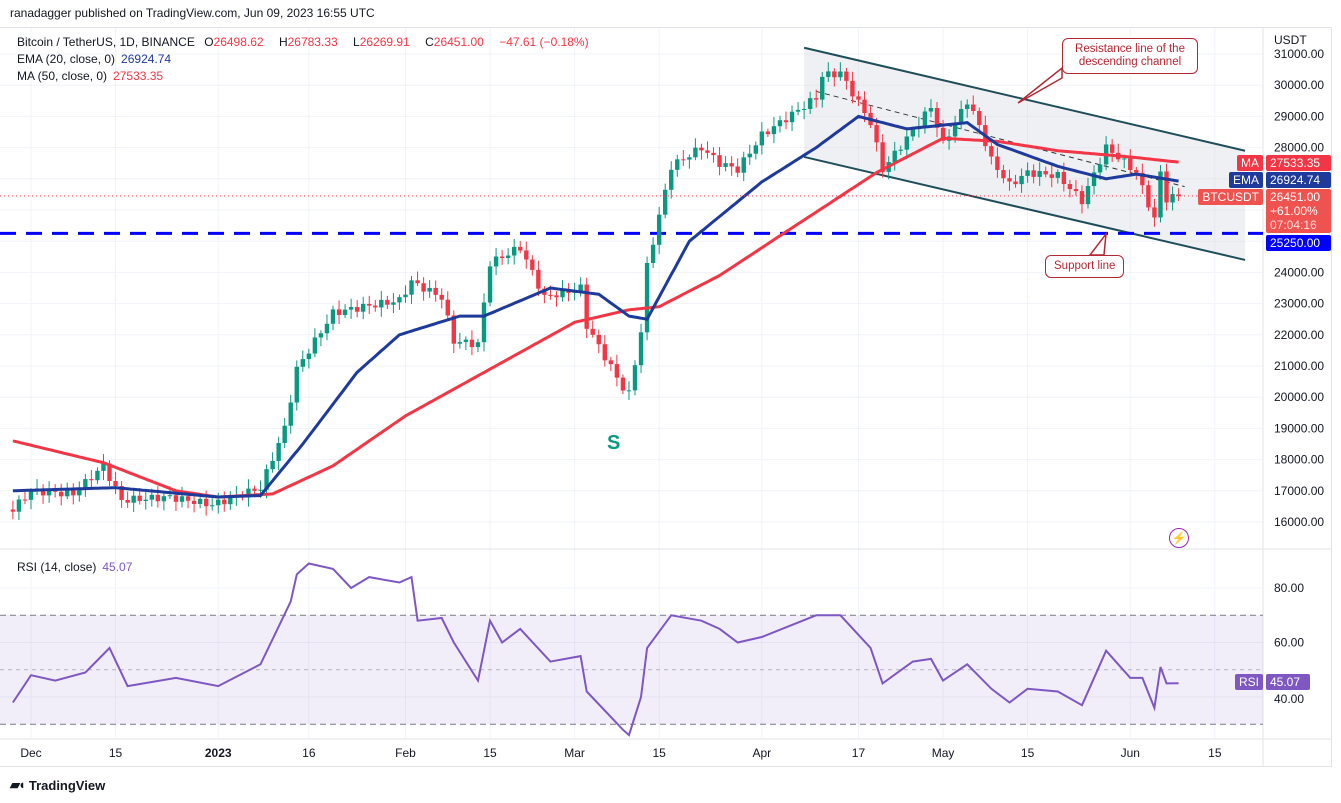  What do you see at coordinates (1299, 272) in the screenshot?
I see `price-tick-label: 24000.00` at bounding box center [1299, 272].